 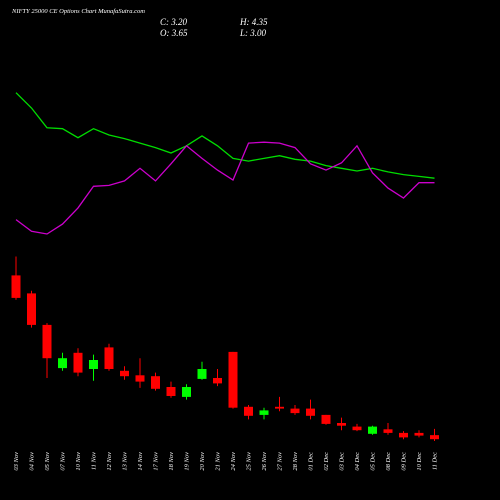 What do you see at coordinates (16, 461) in the screenshot?
I see `x-tick-label: 03 Nov` at bounding box center [16, 461].